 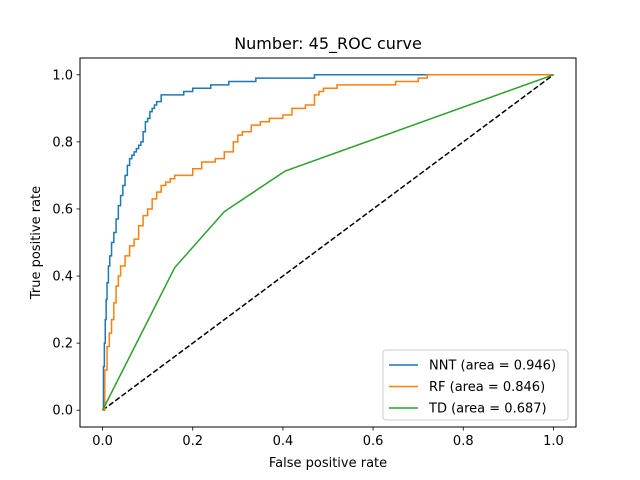 I want to click on y-axis: 0.0 0.2 0.4 0.6 0.8 1.0, so click(x=66, y=243).